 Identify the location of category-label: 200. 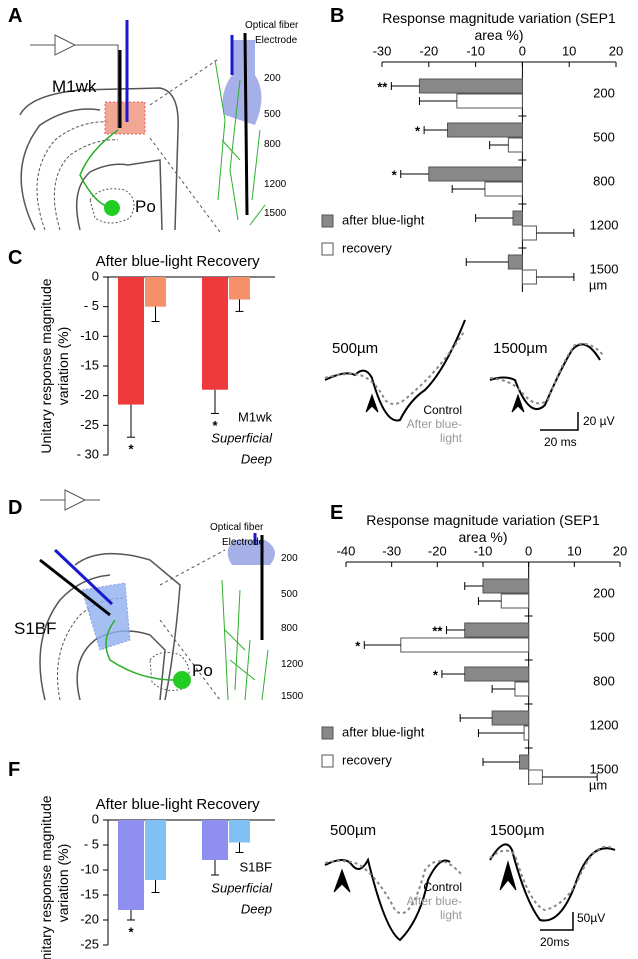
(604, 592).